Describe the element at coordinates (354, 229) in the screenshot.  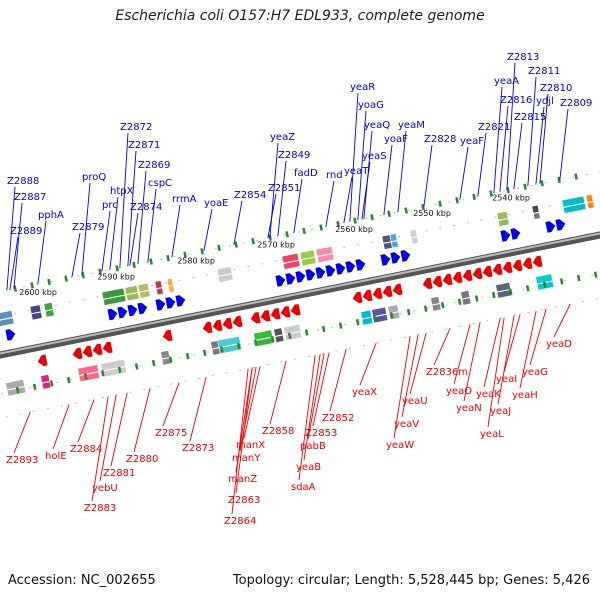
I see `position-label: 2560 kbp` at that location.